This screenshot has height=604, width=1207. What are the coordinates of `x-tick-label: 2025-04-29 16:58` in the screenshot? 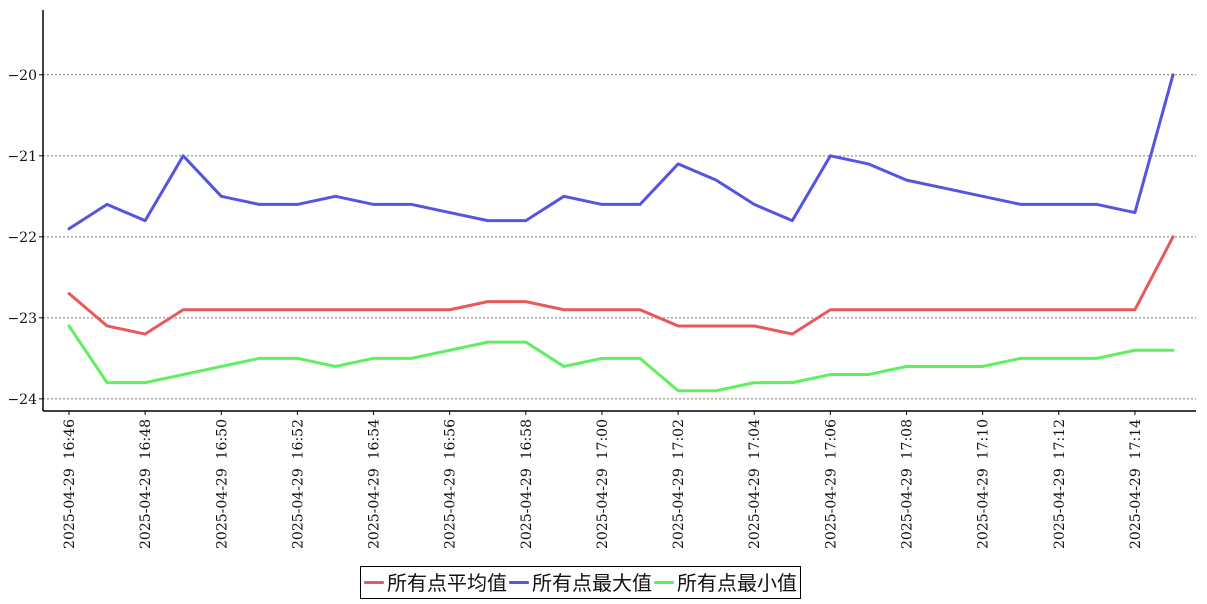 It's located at (527, 484).